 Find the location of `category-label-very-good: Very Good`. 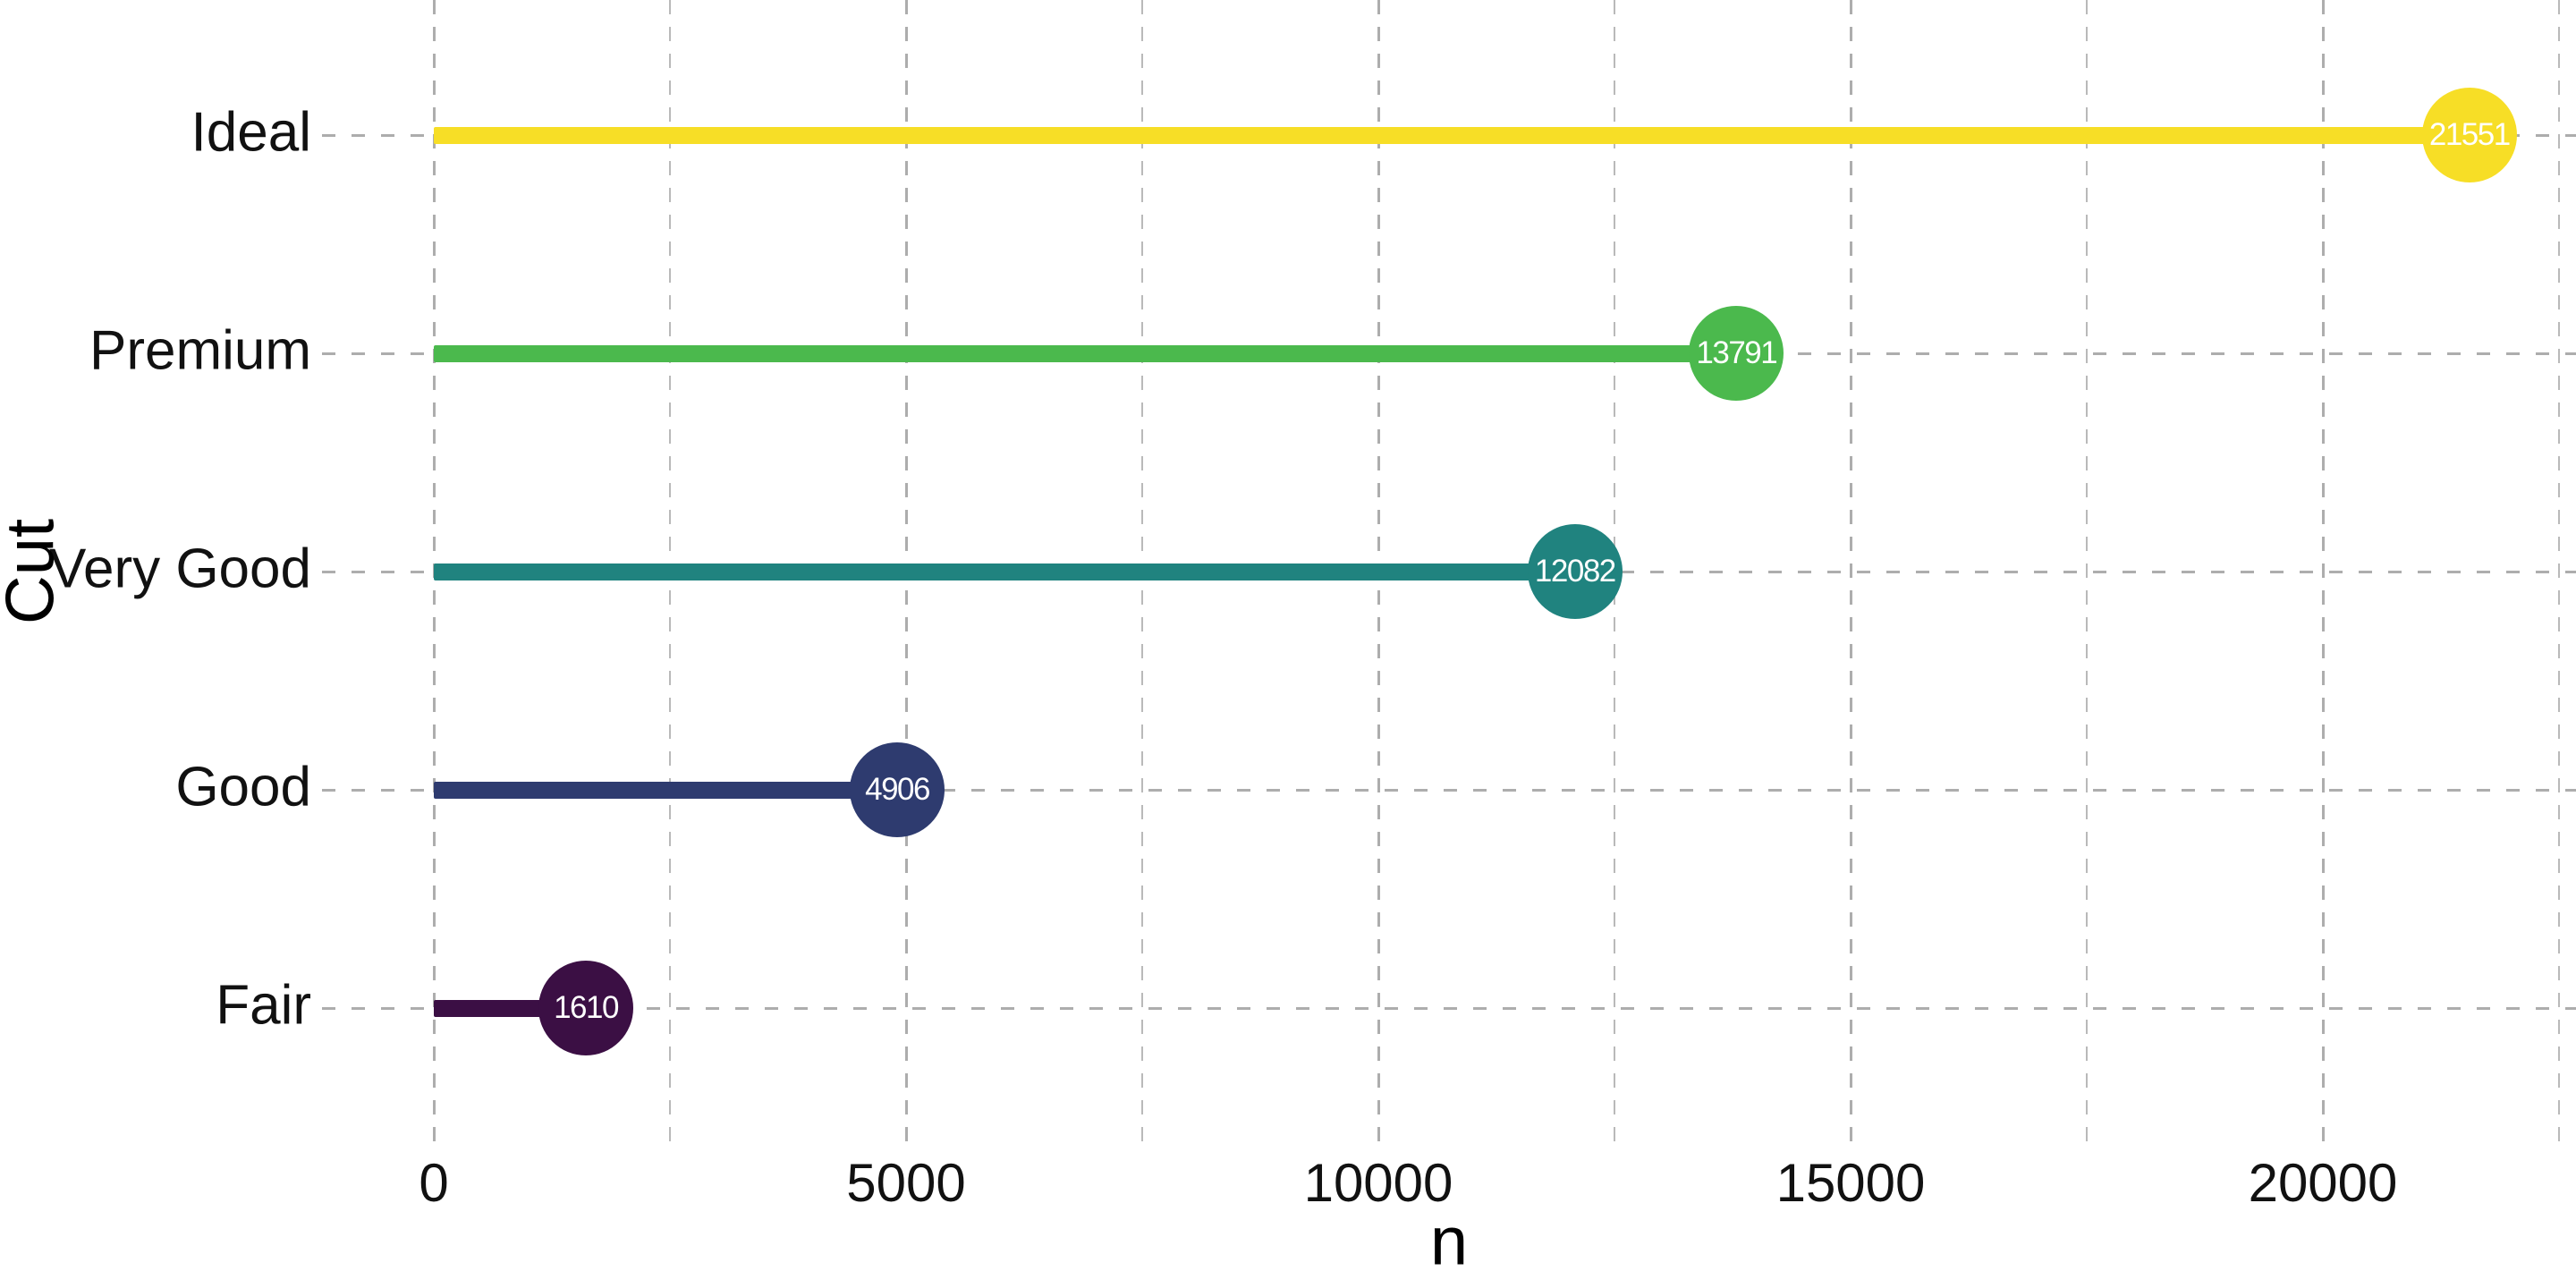

category-label-very-good: Very Good is located at coordinates (180, 569).